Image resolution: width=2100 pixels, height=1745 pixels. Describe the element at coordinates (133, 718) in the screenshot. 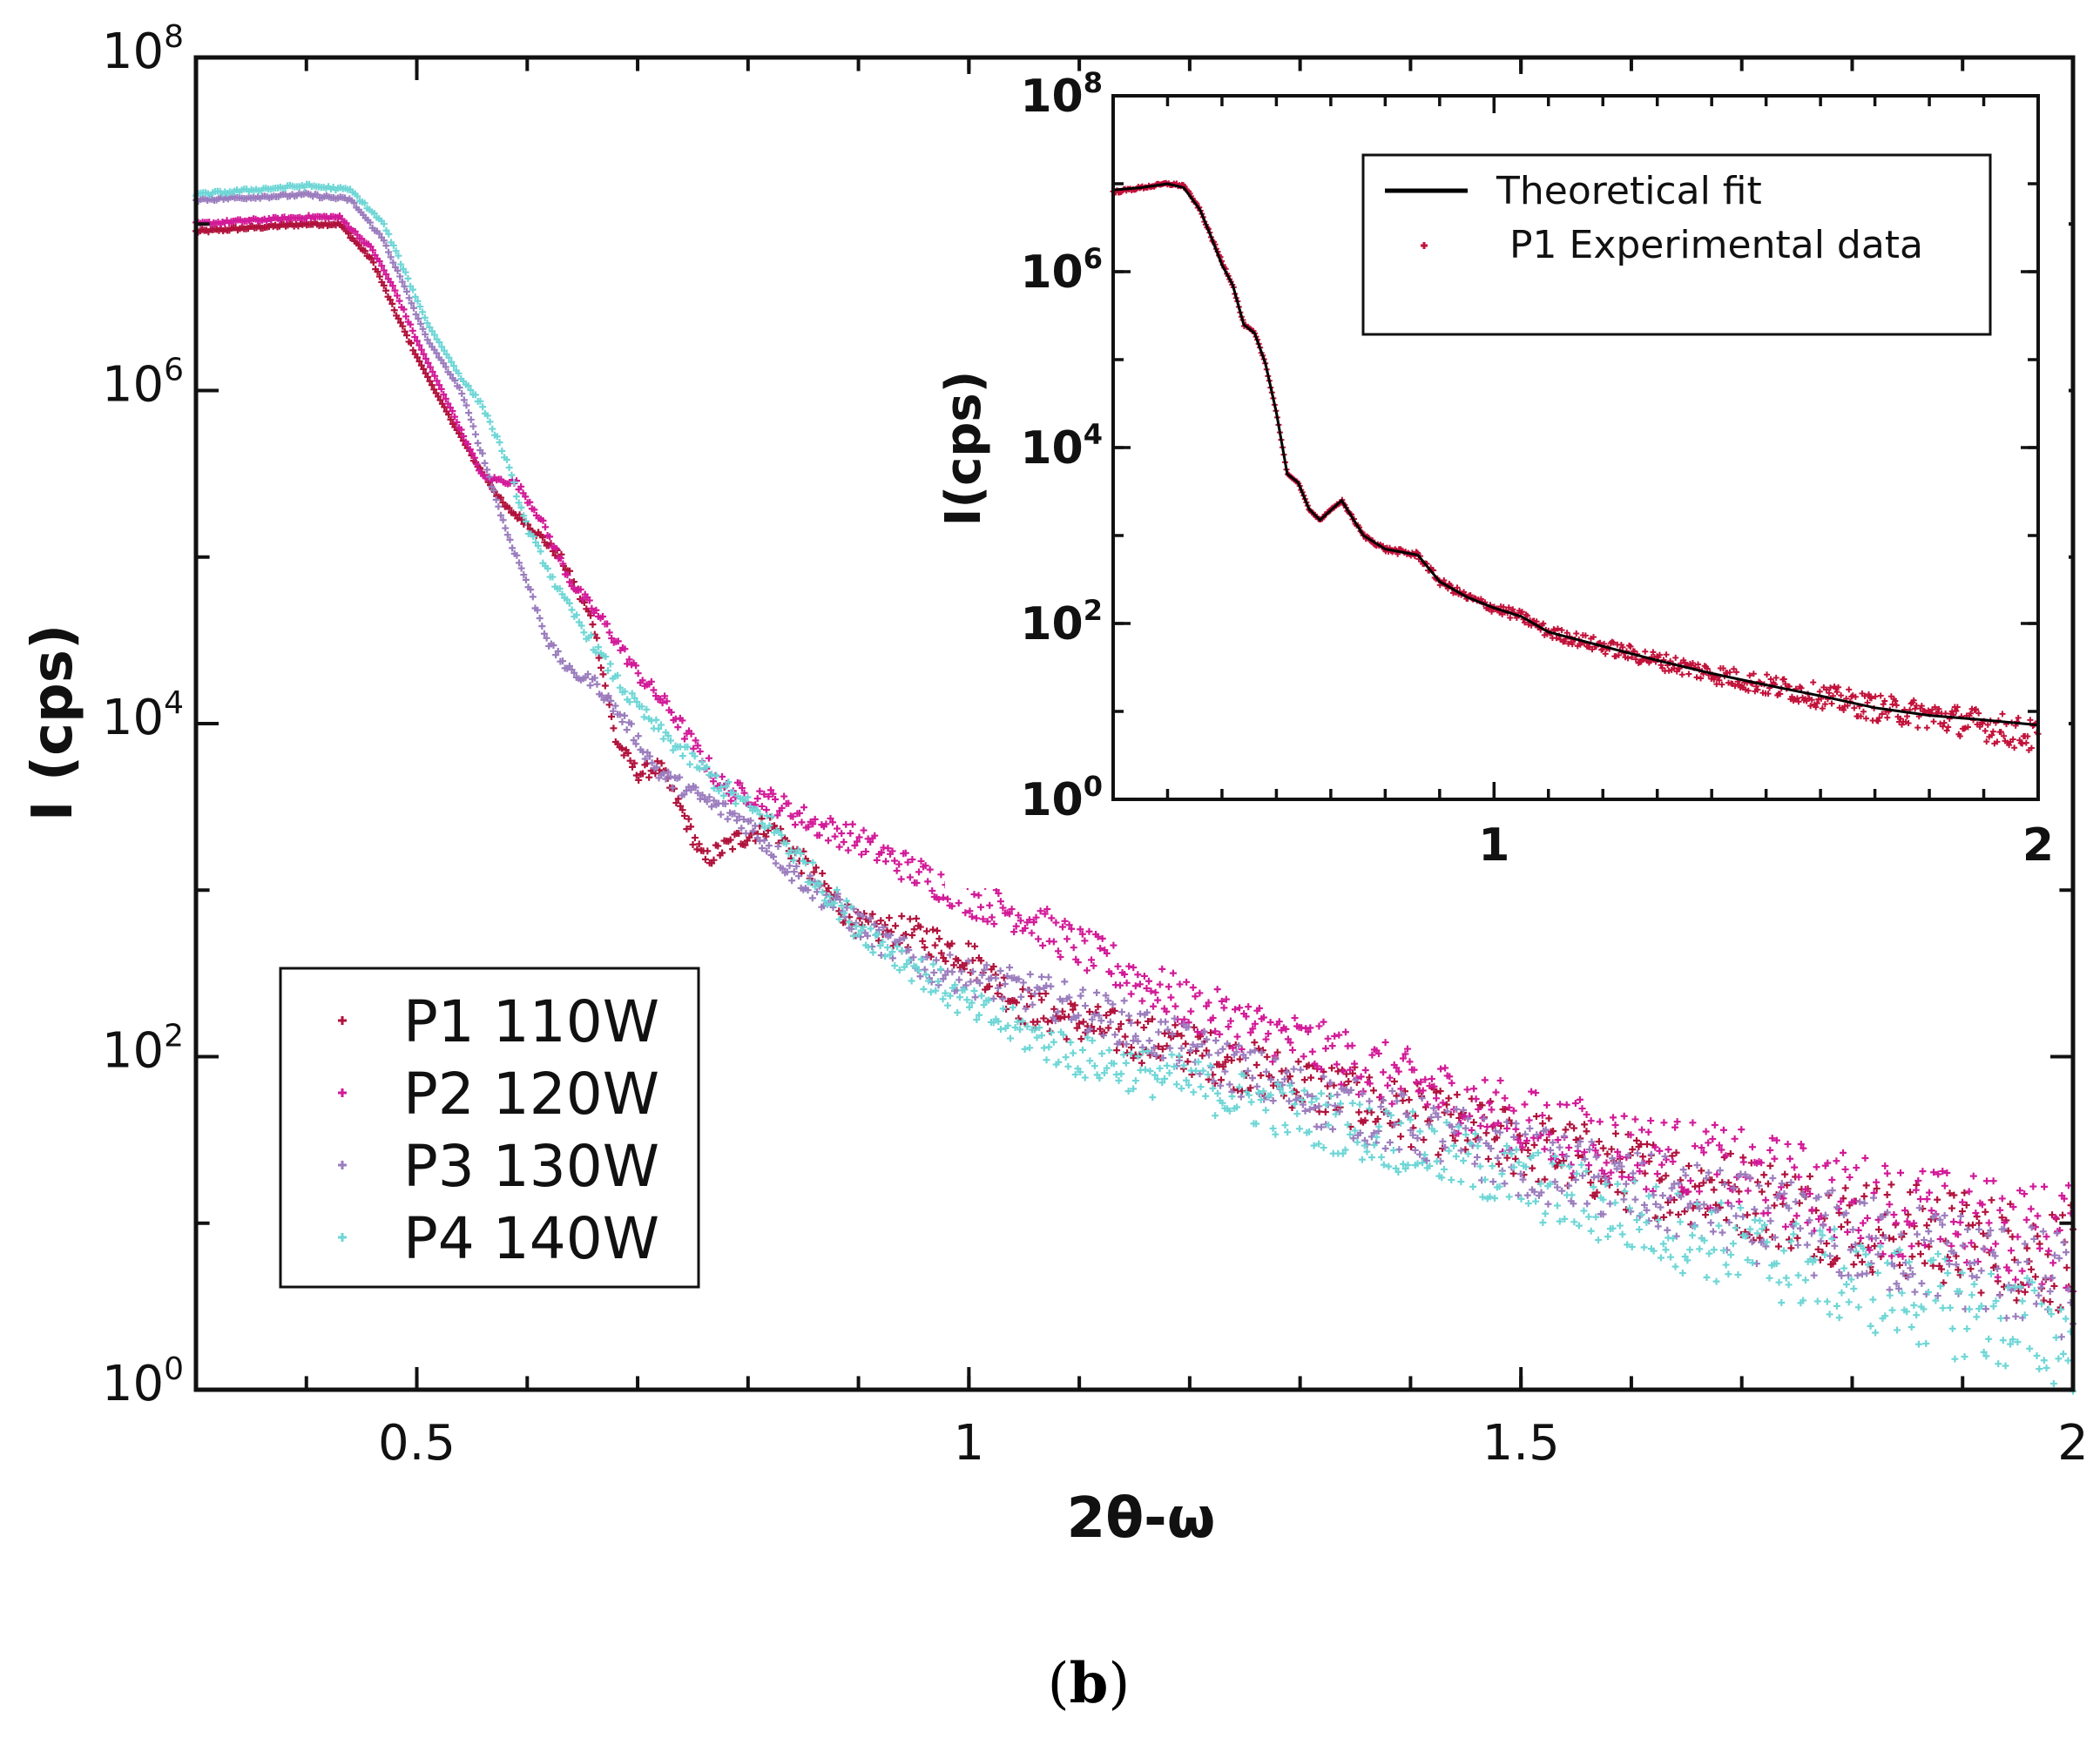

I see `y-tick-base: 10` at that location.